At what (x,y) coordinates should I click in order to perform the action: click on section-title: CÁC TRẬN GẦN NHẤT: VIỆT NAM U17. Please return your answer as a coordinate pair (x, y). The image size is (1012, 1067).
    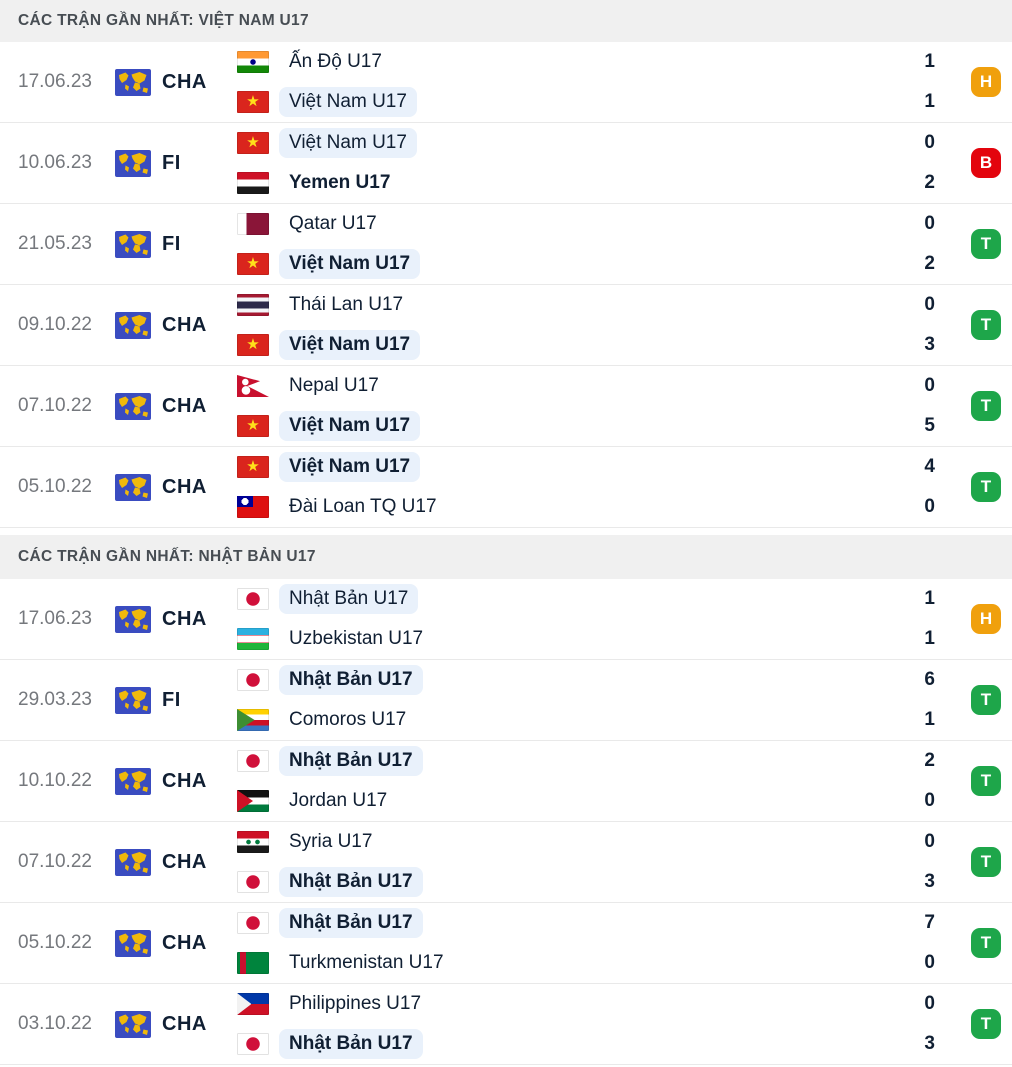
    Looking at the image, I should click on (163, 20).